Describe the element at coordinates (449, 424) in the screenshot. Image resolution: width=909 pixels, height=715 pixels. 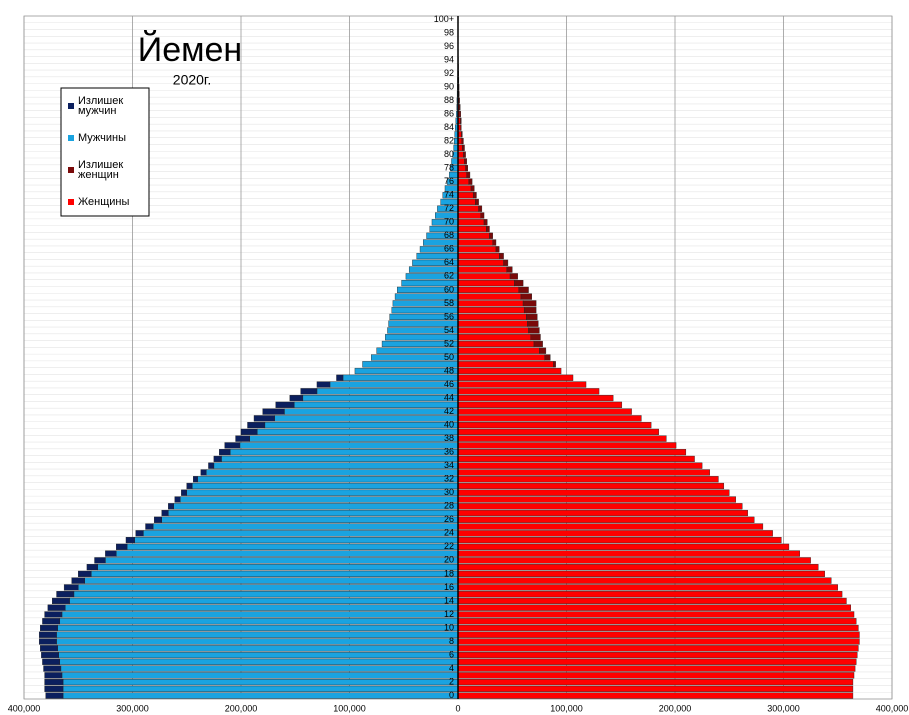
I see `y-tick-label: 40` at that location.